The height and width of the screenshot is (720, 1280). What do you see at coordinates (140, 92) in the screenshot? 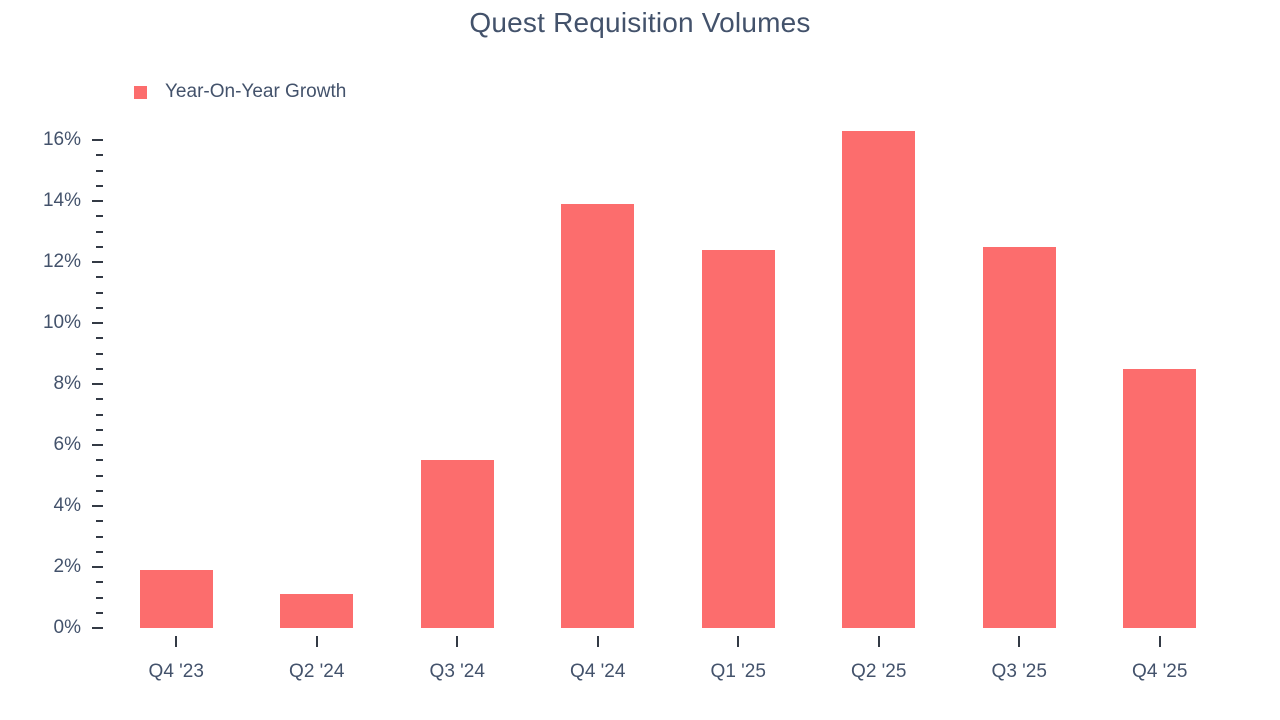
I see `legend-swatch-icon` at bounding box center [140, 92].